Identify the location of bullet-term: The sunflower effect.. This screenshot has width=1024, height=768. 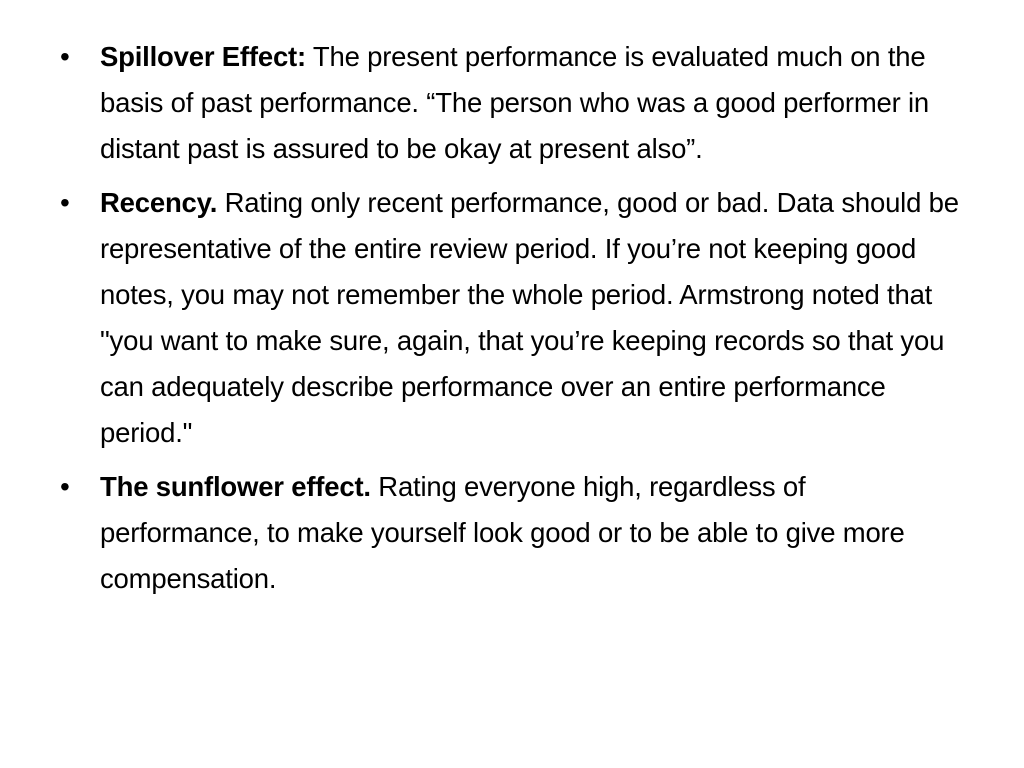
(235, 486).